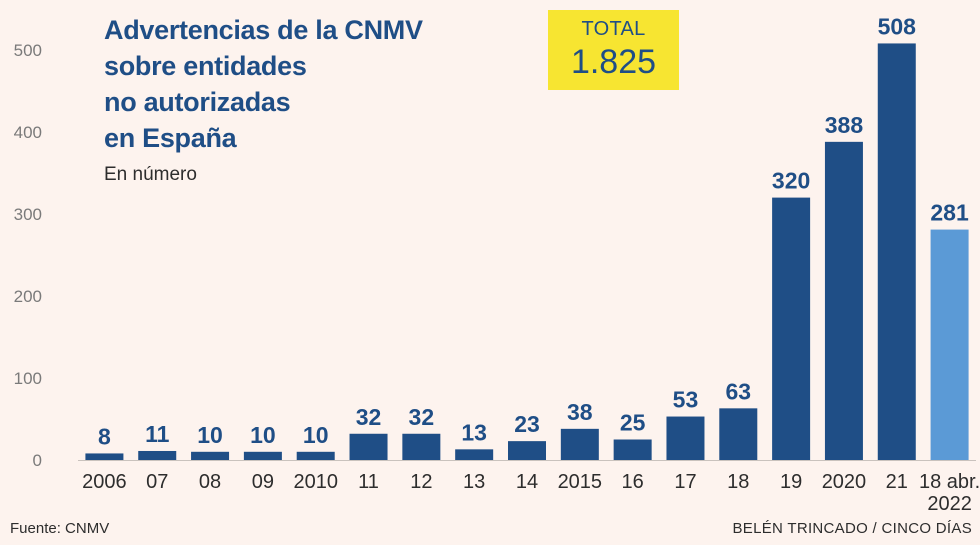 The width and height of the screenshot is (980, 545). What do you see at coordinates (527, 482) in the screenshot?
I see `x-tick-label: 14` at bounding box center [527, 482].